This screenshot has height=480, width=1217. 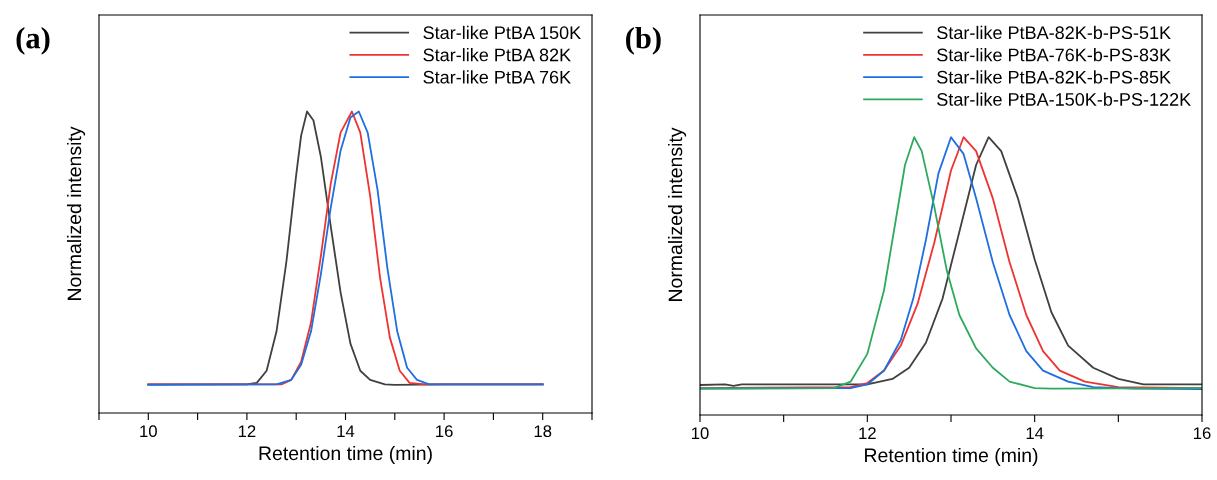 What do you see at coordinates (1054, 55) in the screenshot?
I see `legend-label: Star-like PtBA-76K-b-PS-83K` at bounding box center [1054, 55].